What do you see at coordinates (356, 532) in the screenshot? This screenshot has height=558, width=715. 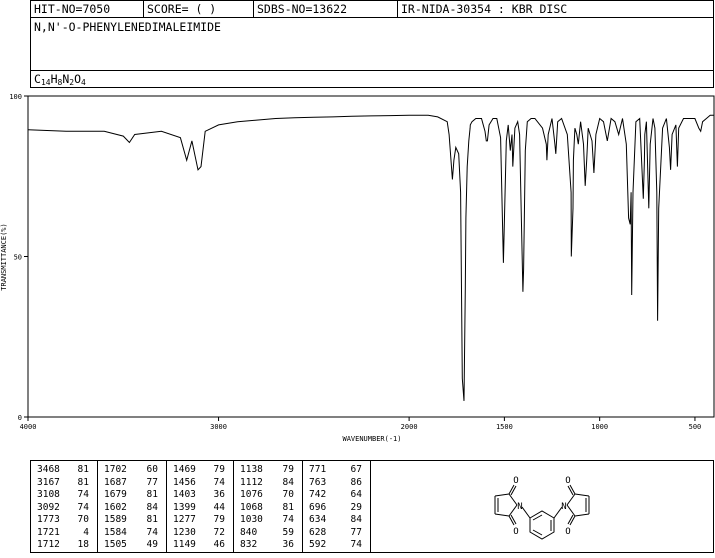 I see `peak-transmittance: 77` at bounding box center [356, 532].